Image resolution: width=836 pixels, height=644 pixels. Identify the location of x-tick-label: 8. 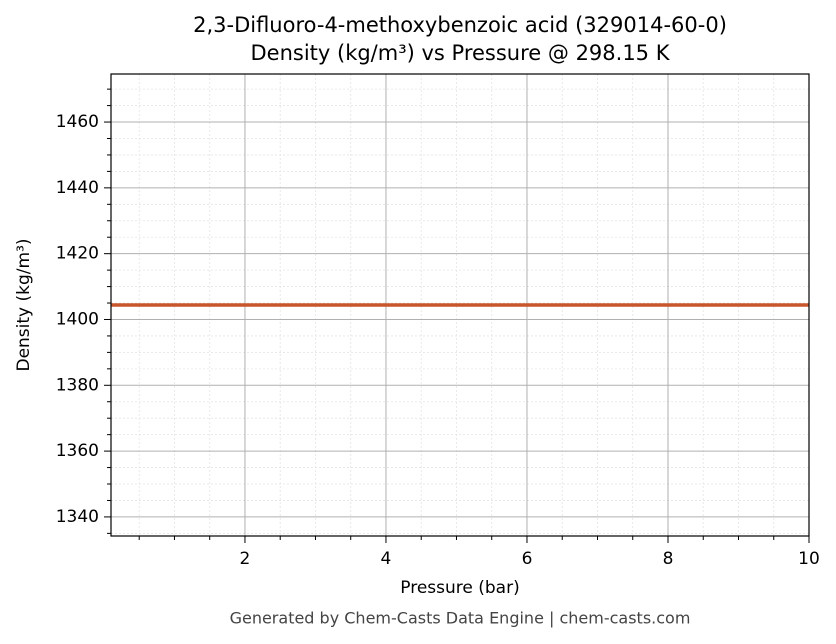
(668, 559).